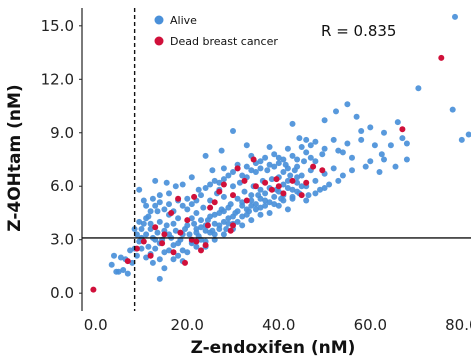 This screenshot has height=360, width=471. Describe the element at coordinates (187, 325) in the screenshot. I see `x-tick-label: 20.0` at that location.